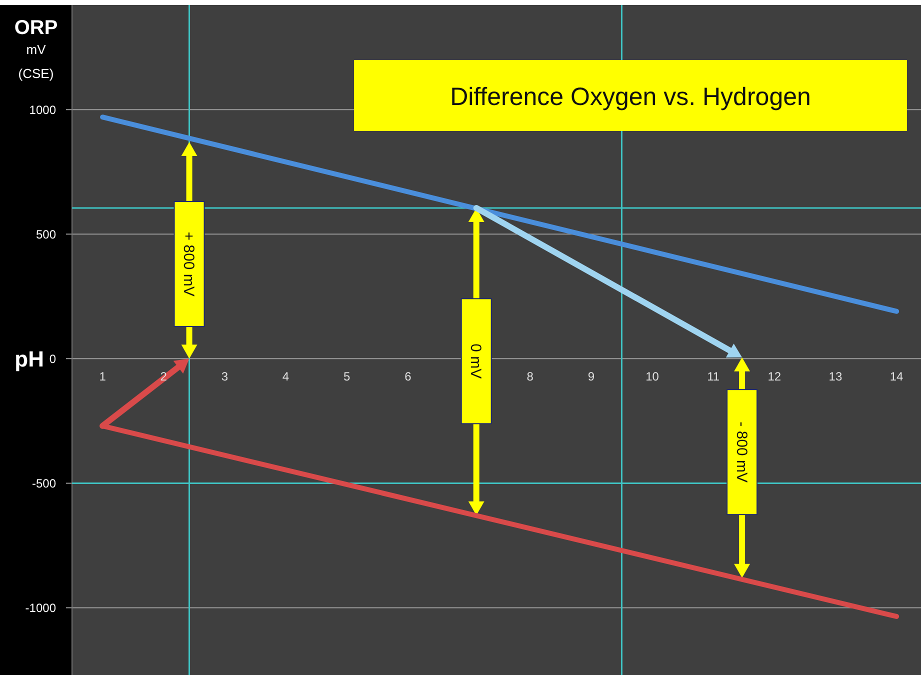 Image resolution: width=921 pixels, height=675 pixels. Describe the element at coordinates (475, 361) in the screenshot. I see `annotation: 0 mV` at that location.